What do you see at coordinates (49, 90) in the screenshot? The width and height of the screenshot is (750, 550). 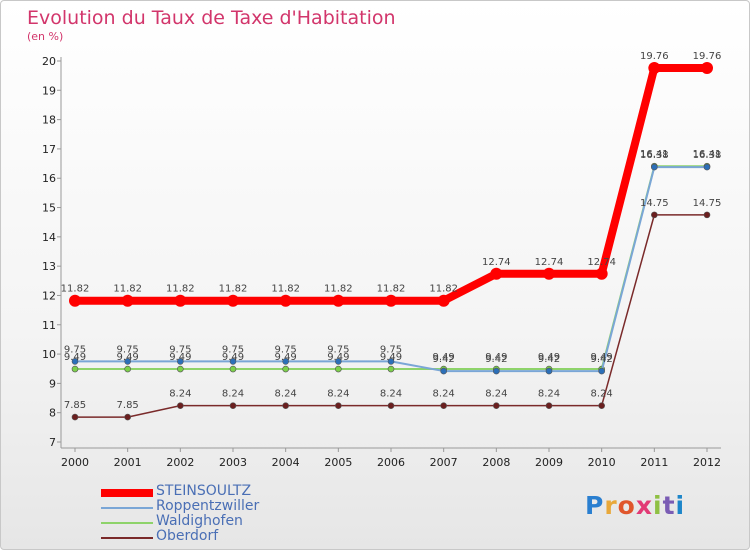 I see `y-tick-label: 19` at bounding box center [49, 90].